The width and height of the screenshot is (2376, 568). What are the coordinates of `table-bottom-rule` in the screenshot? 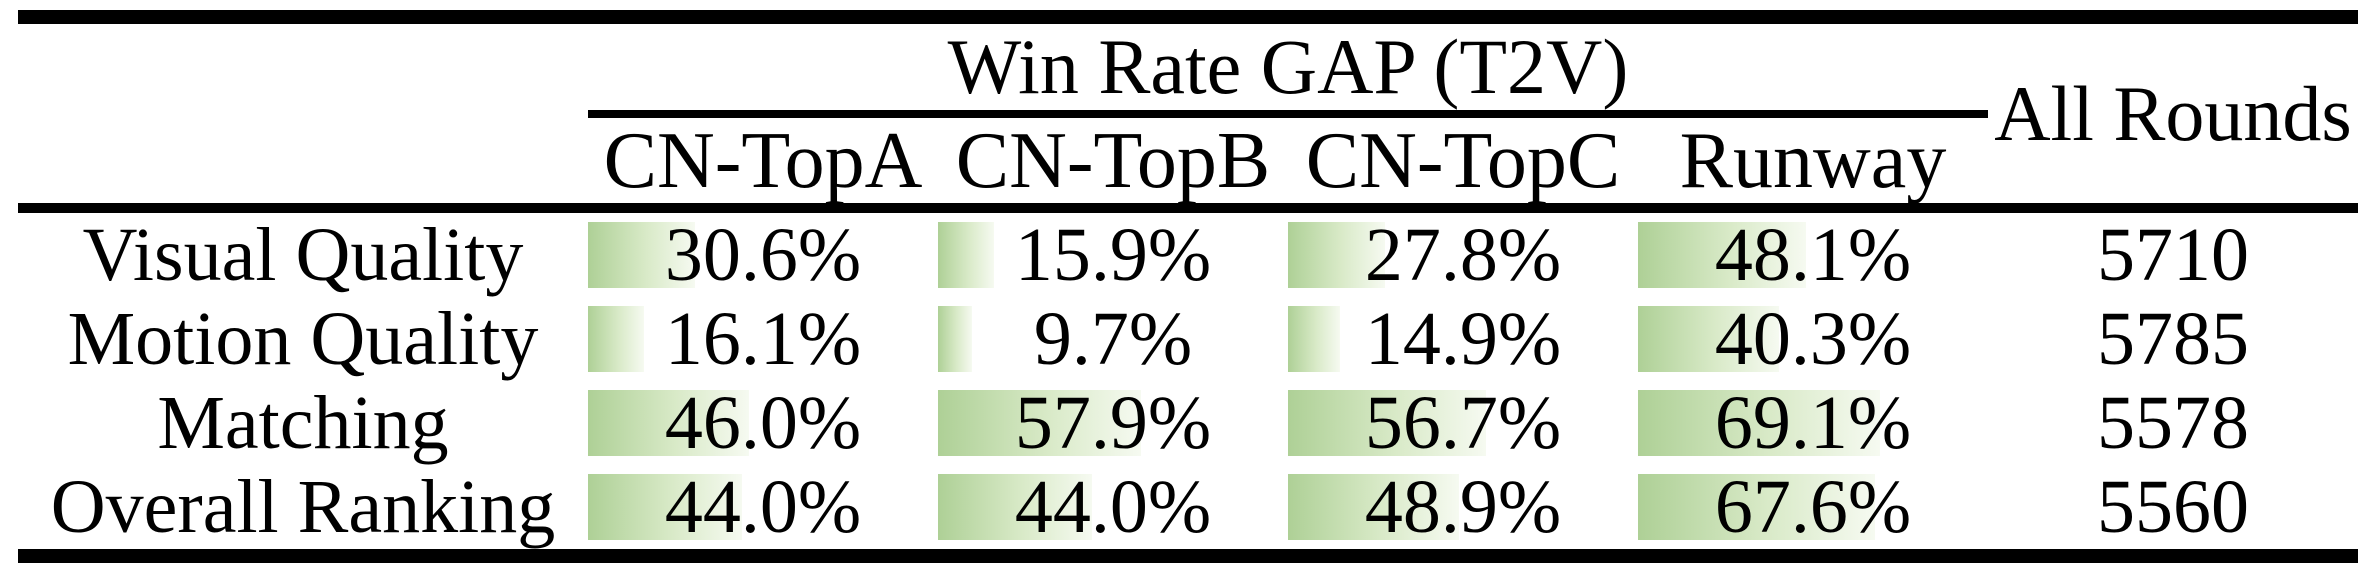 It's located at (1188, 556).